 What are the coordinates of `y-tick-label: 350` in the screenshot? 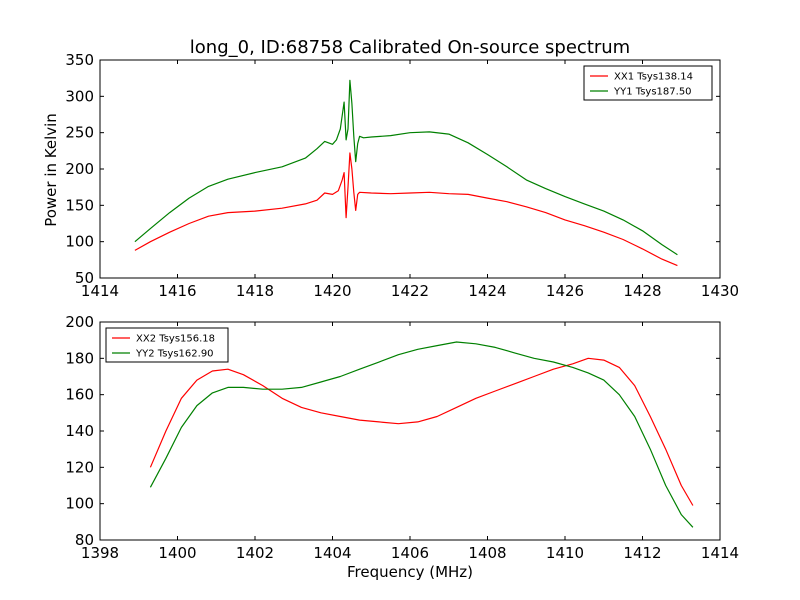 It's located at (79, 60).